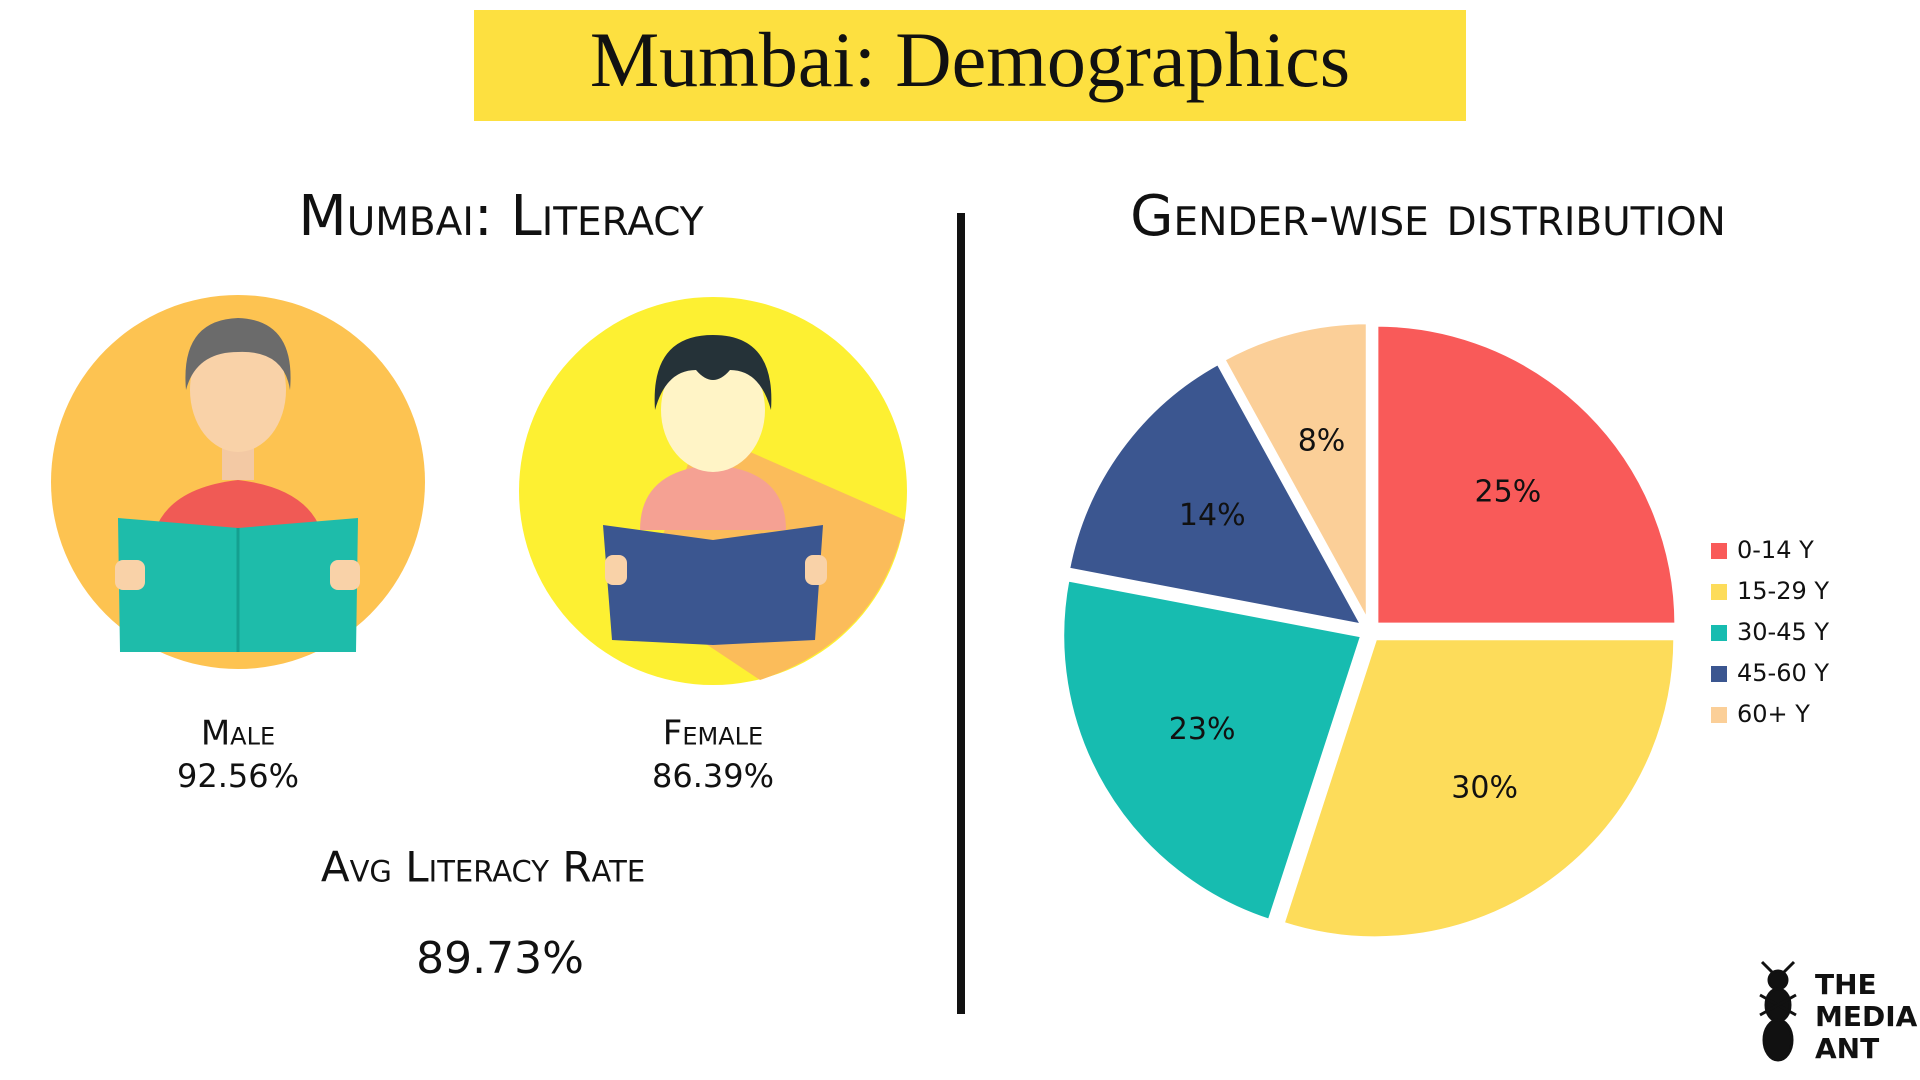 The width and height of the screenshot is (1920, 1080). What do you see at coordinates (238, 734) in the screenshot?
I see `male-label: Male` at bounding box center [238, 734].